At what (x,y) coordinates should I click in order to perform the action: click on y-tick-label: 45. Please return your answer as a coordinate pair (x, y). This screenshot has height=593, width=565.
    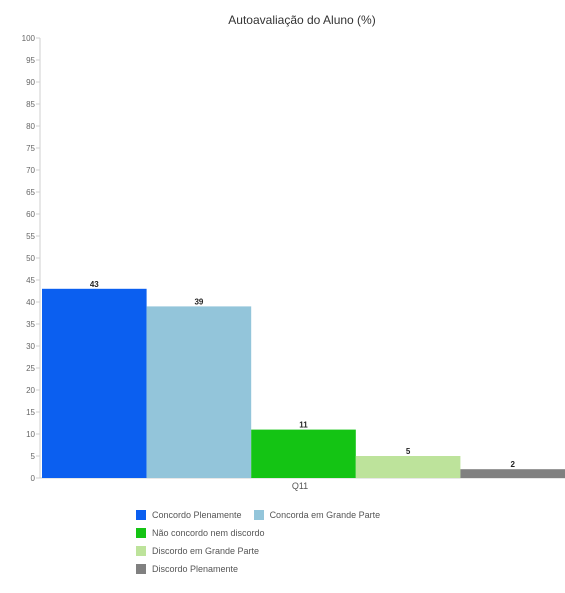
    Looking at the image, I should click on (30, 280).